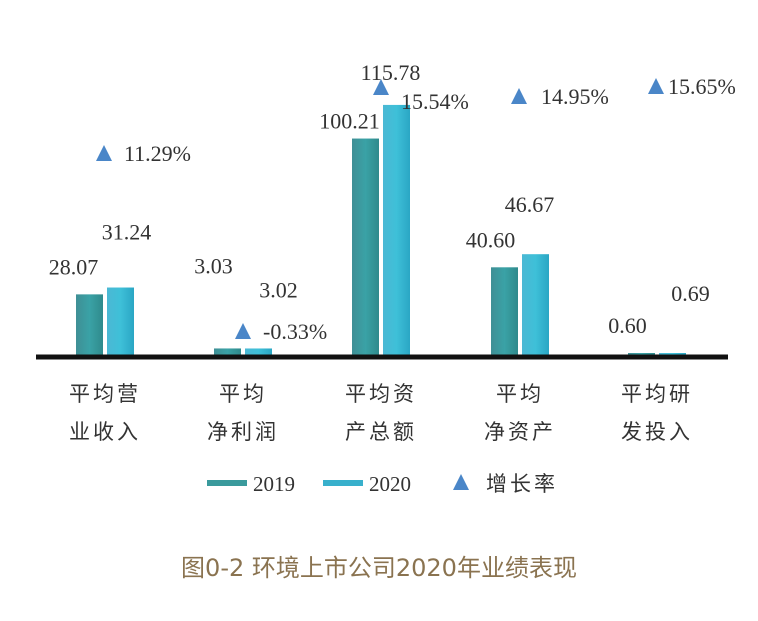  What do you see at coordinates (575, 96) in the screenshot?
I see `growth-label-4: 14.95%` at bounding box center [575, 96].